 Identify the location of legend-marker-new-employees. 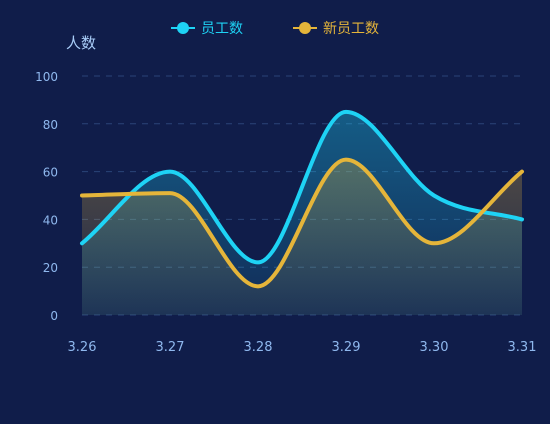
(305, 28).